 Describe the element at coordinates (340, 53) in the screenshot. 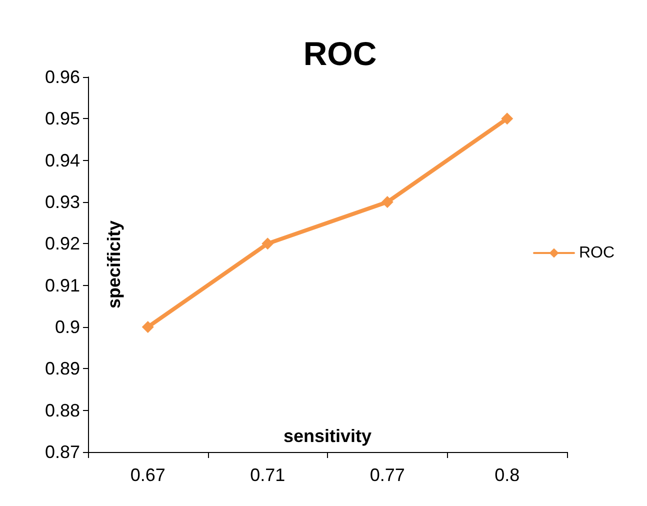

I see `chart-title: ROC` at that location.